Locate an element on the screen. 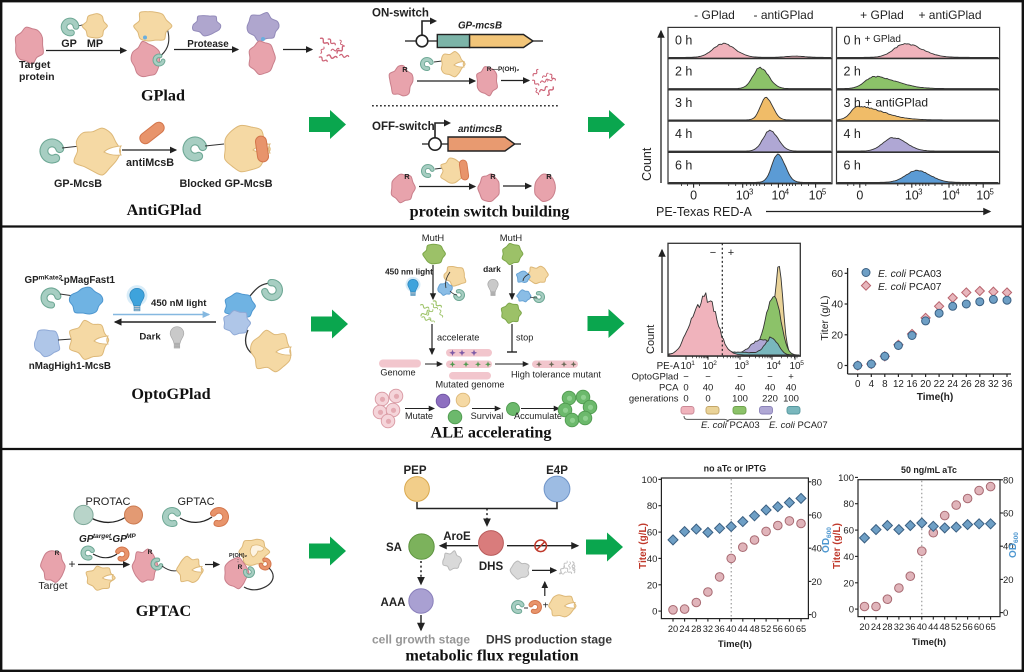 The height and width of the screenshot is (672, 1024). svg-text: AntiGPlad is located at coordinates (164, 210).